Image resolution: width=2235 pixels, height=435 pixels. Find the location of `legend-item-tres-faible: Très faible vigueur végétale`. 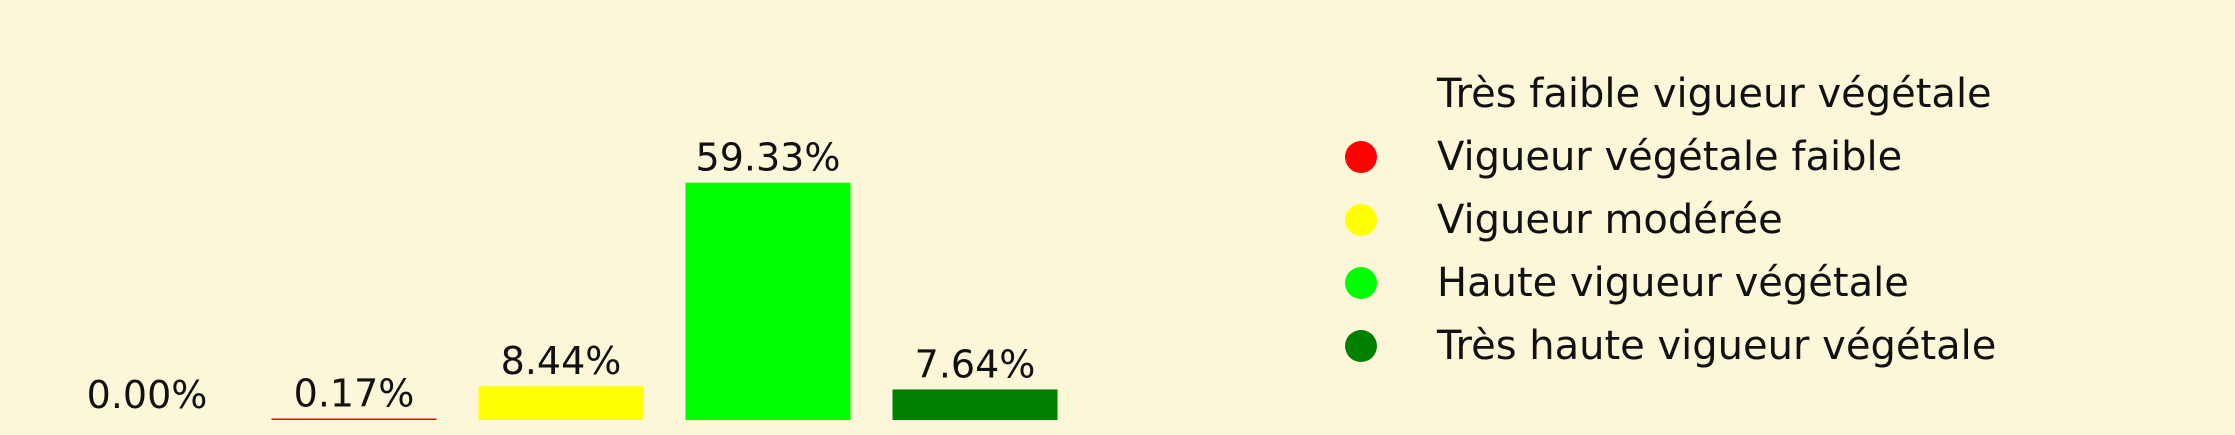

legend-item-tres-faible: Très faible vigueur végétale is located at coordinates (1670, 93).